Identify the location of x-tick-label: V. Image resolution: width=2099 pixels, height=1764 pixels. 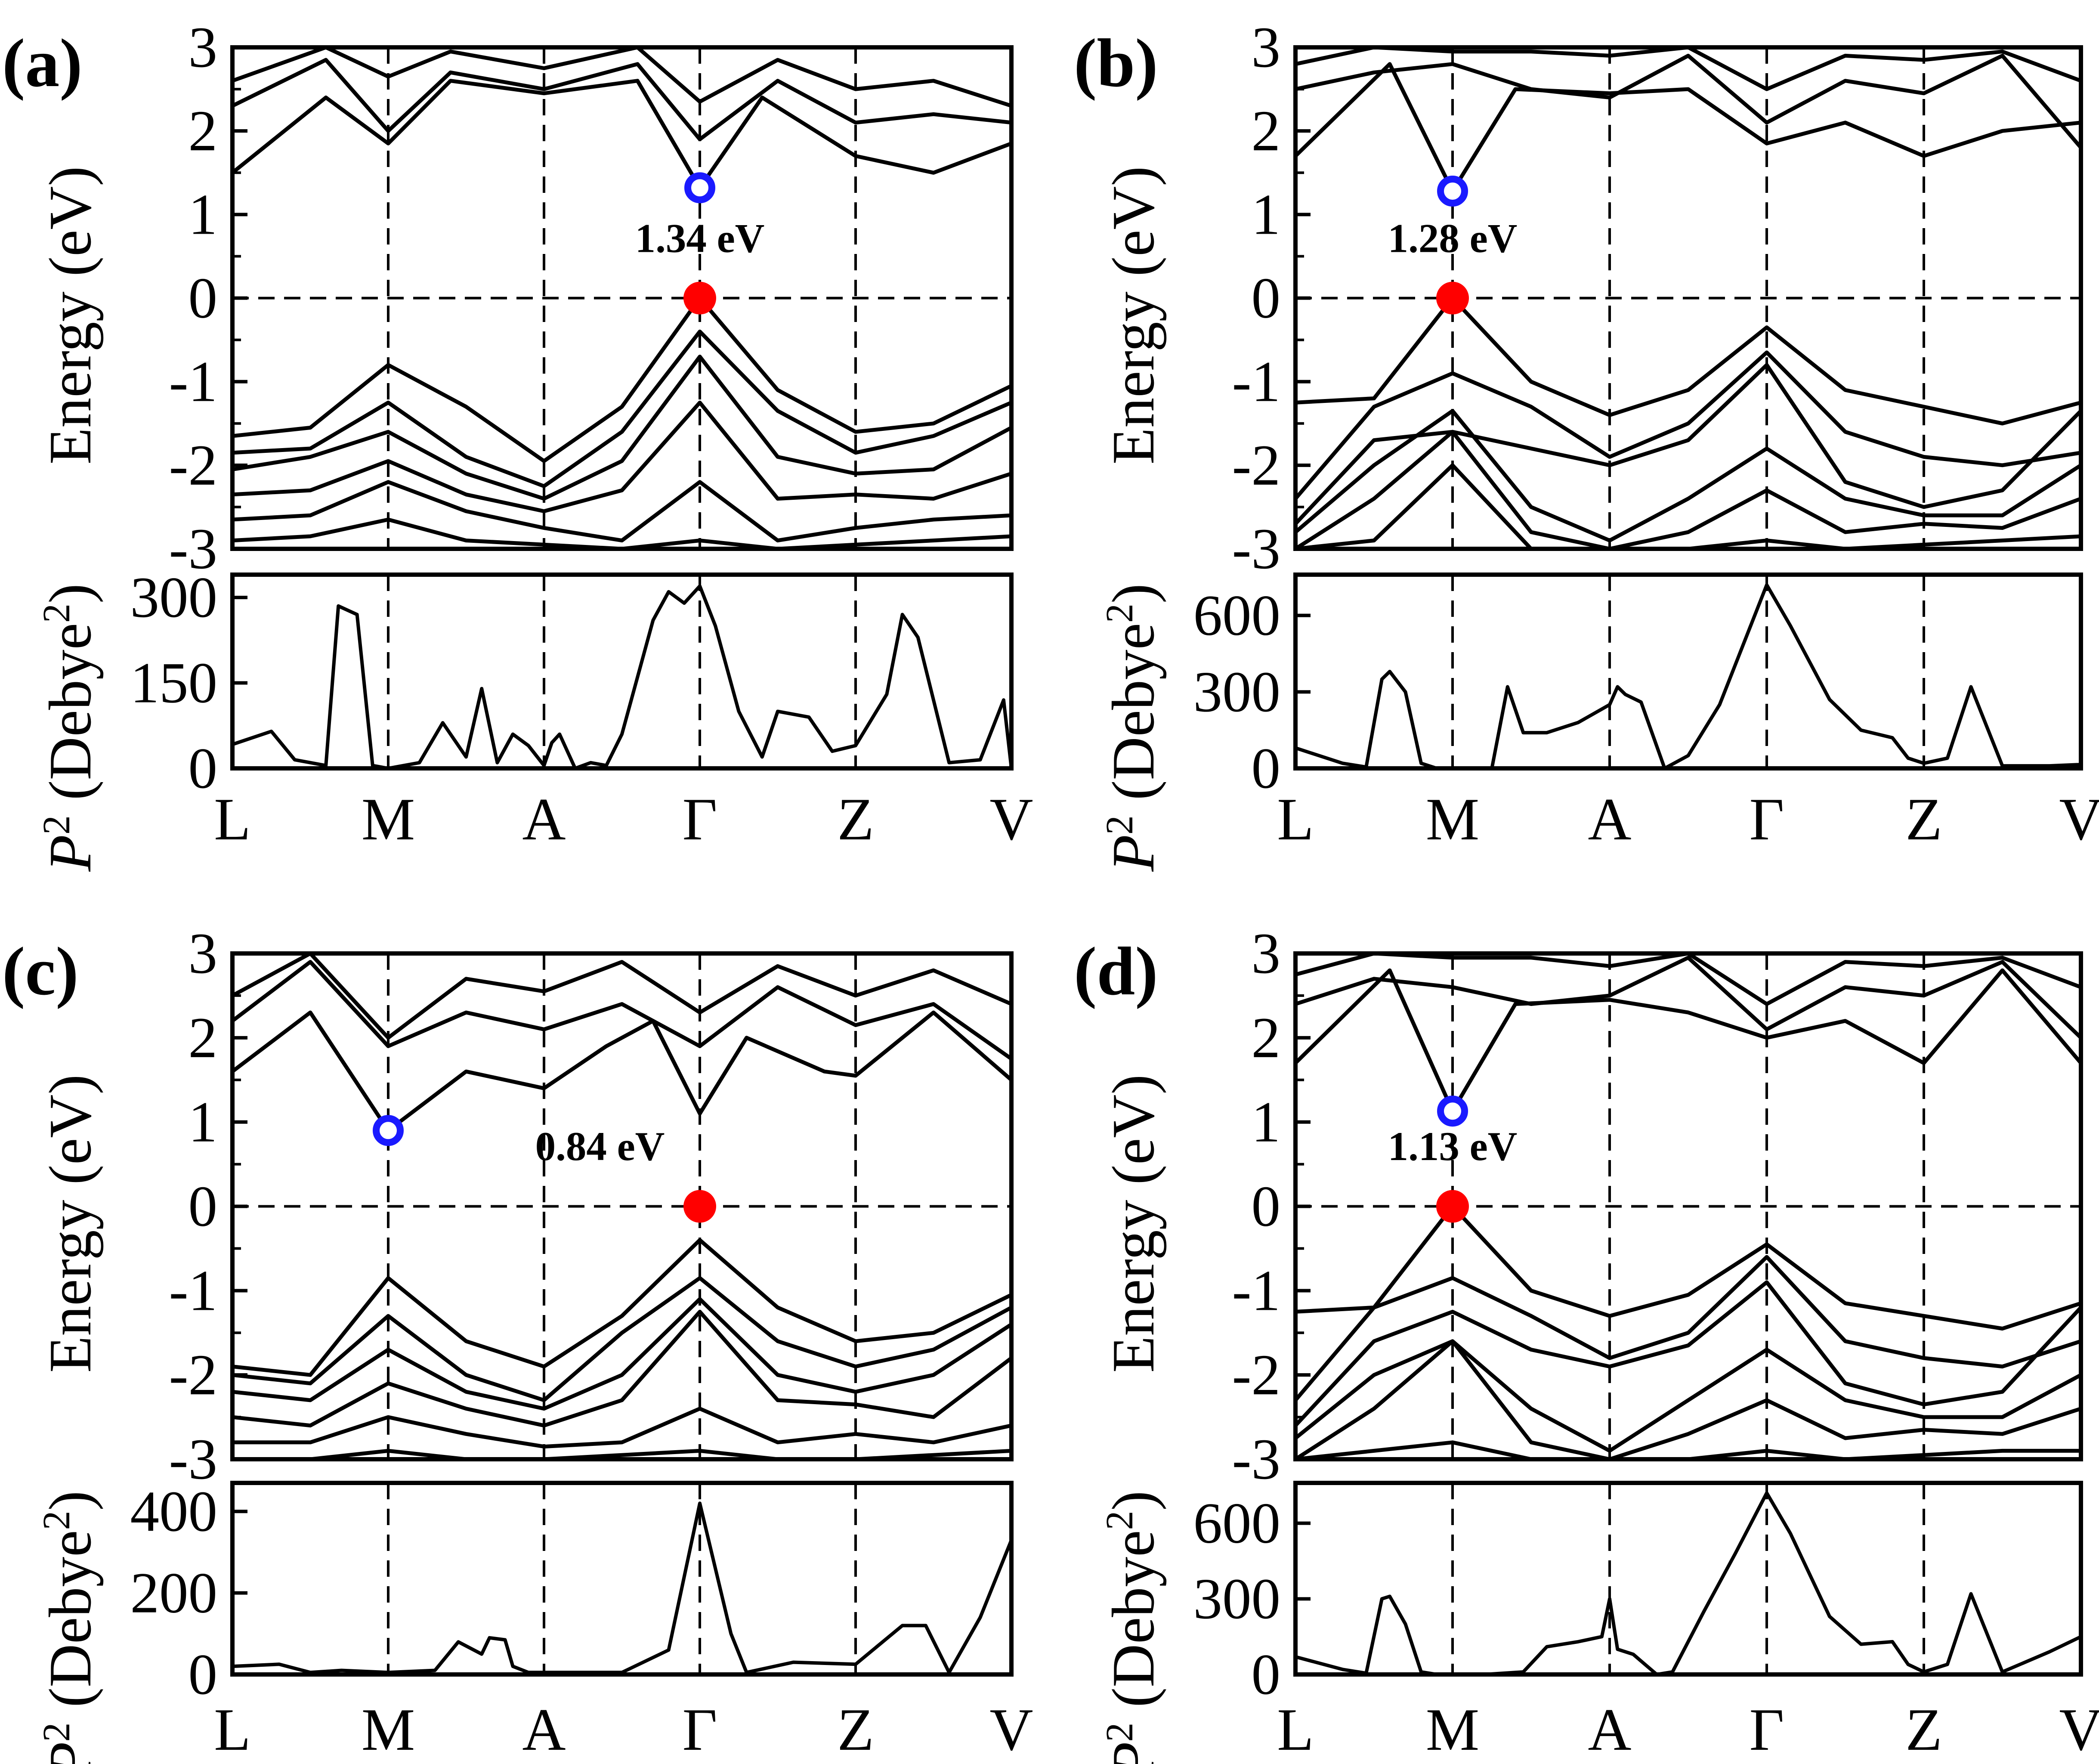
(1011, 1729).